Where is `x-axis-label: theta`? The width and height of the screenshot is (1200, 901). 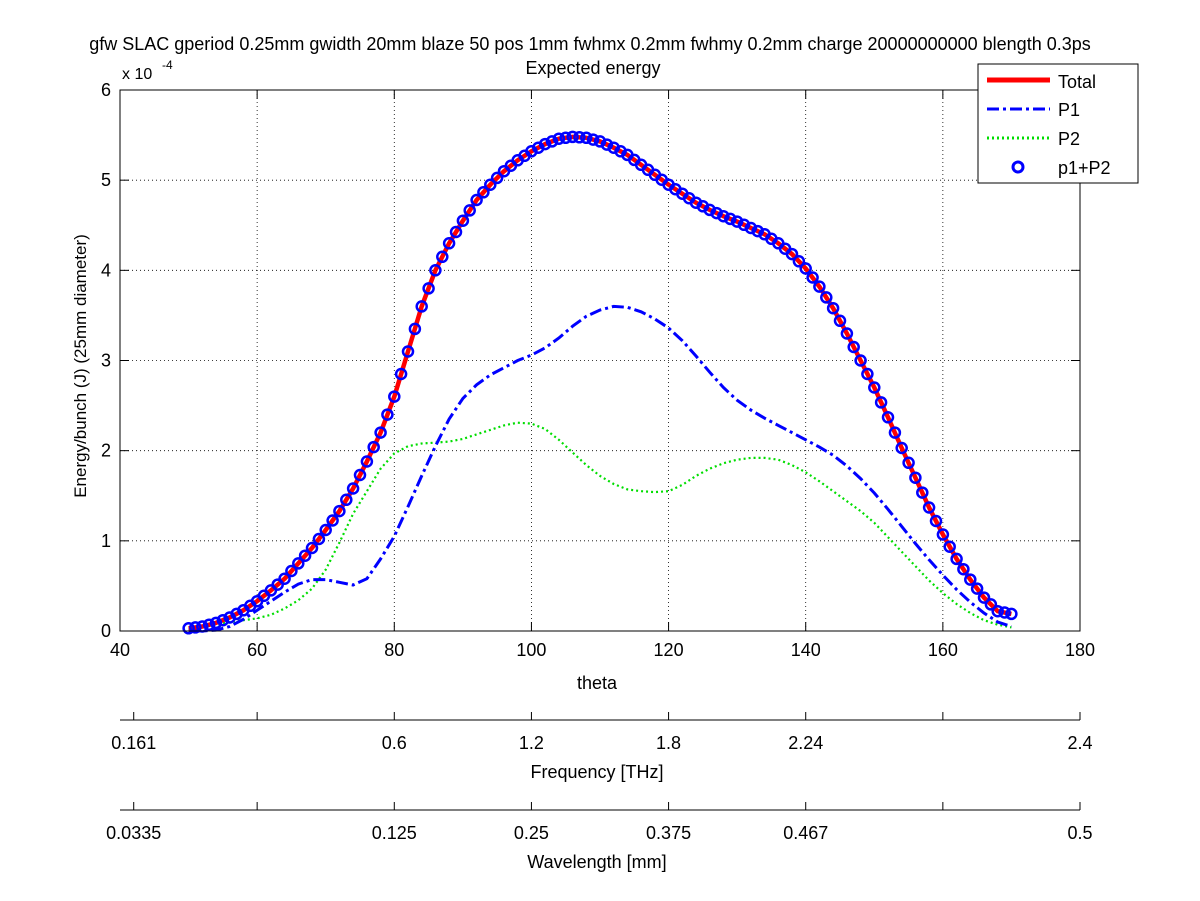 x-axis-label: theta is located at coordinates (597, 683).